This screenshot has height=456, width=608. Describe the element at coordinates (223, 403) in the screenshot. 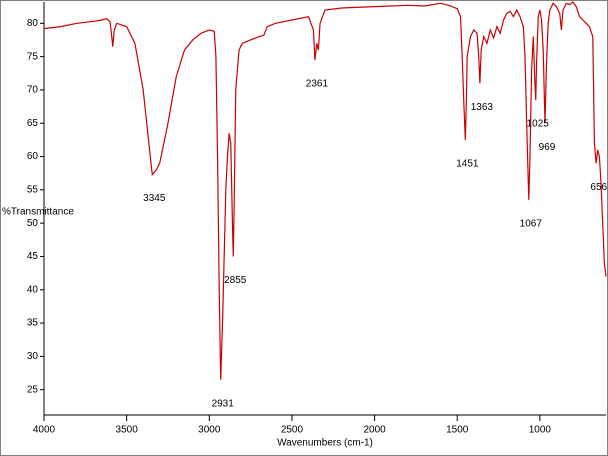

I see `peak-label: 2931` at that location.